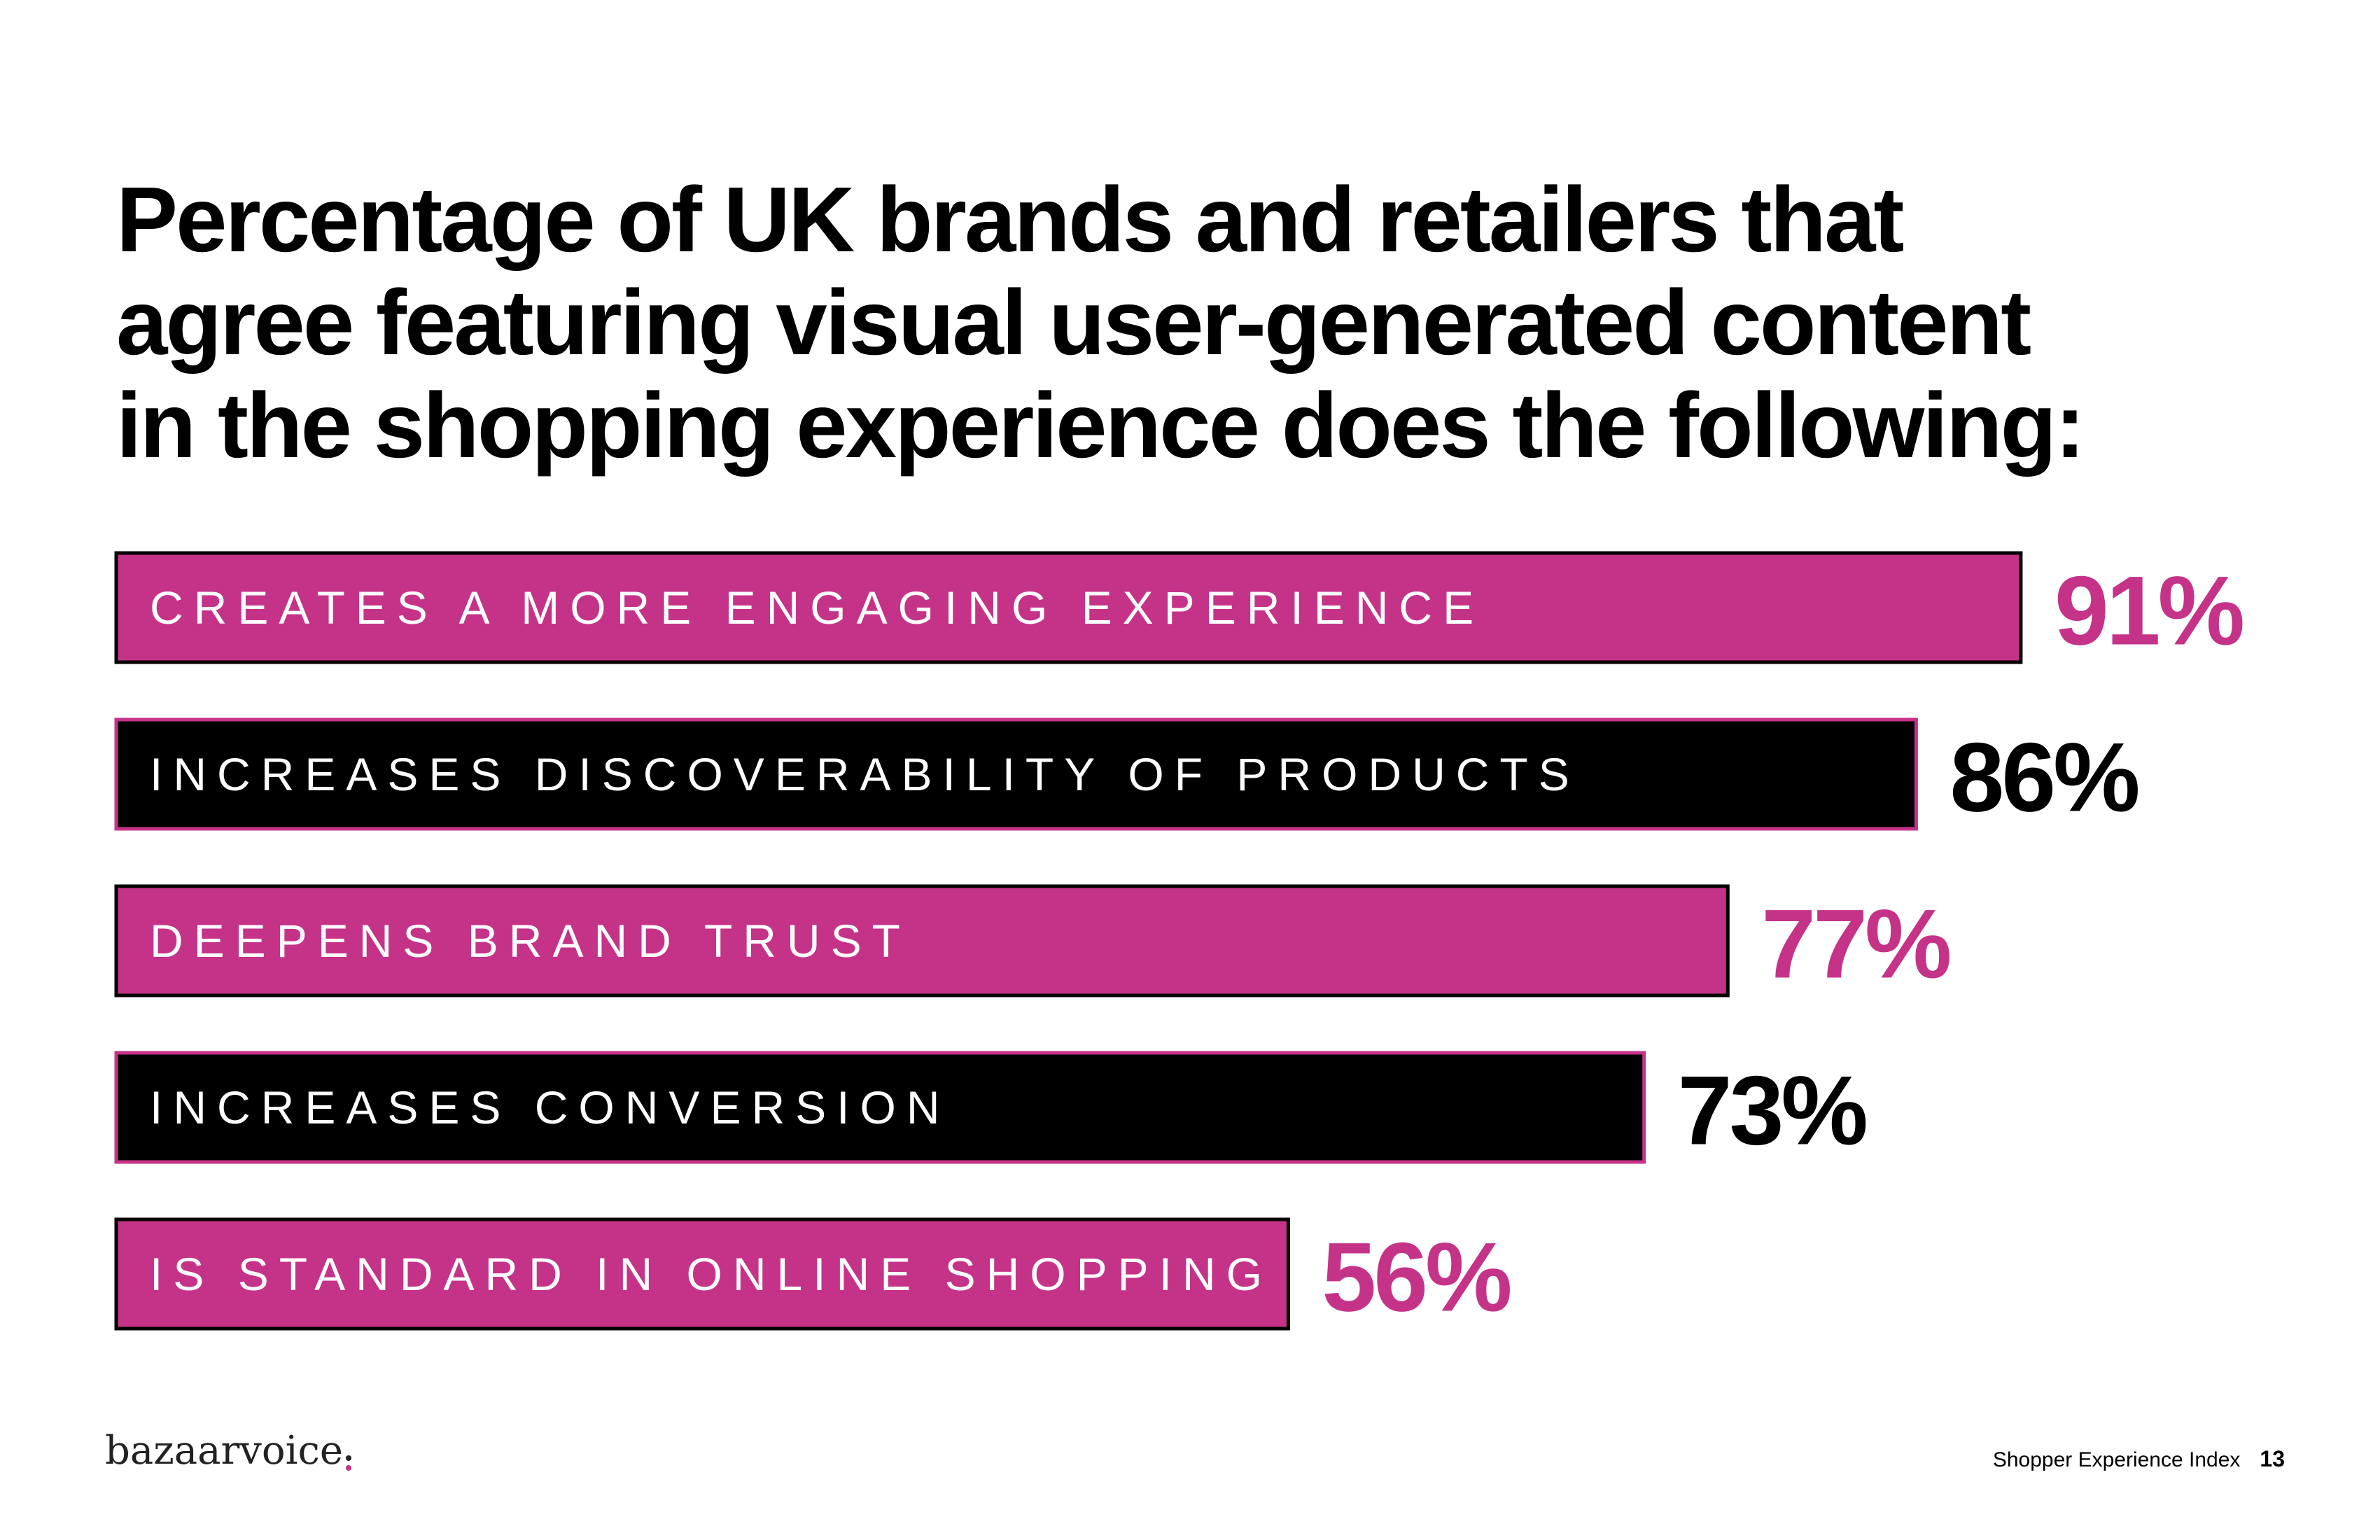  What do you see at coordinates (349, 1463) in the screenshot?
I see `logo-colon-icon` at bounding box center [349, 1463].